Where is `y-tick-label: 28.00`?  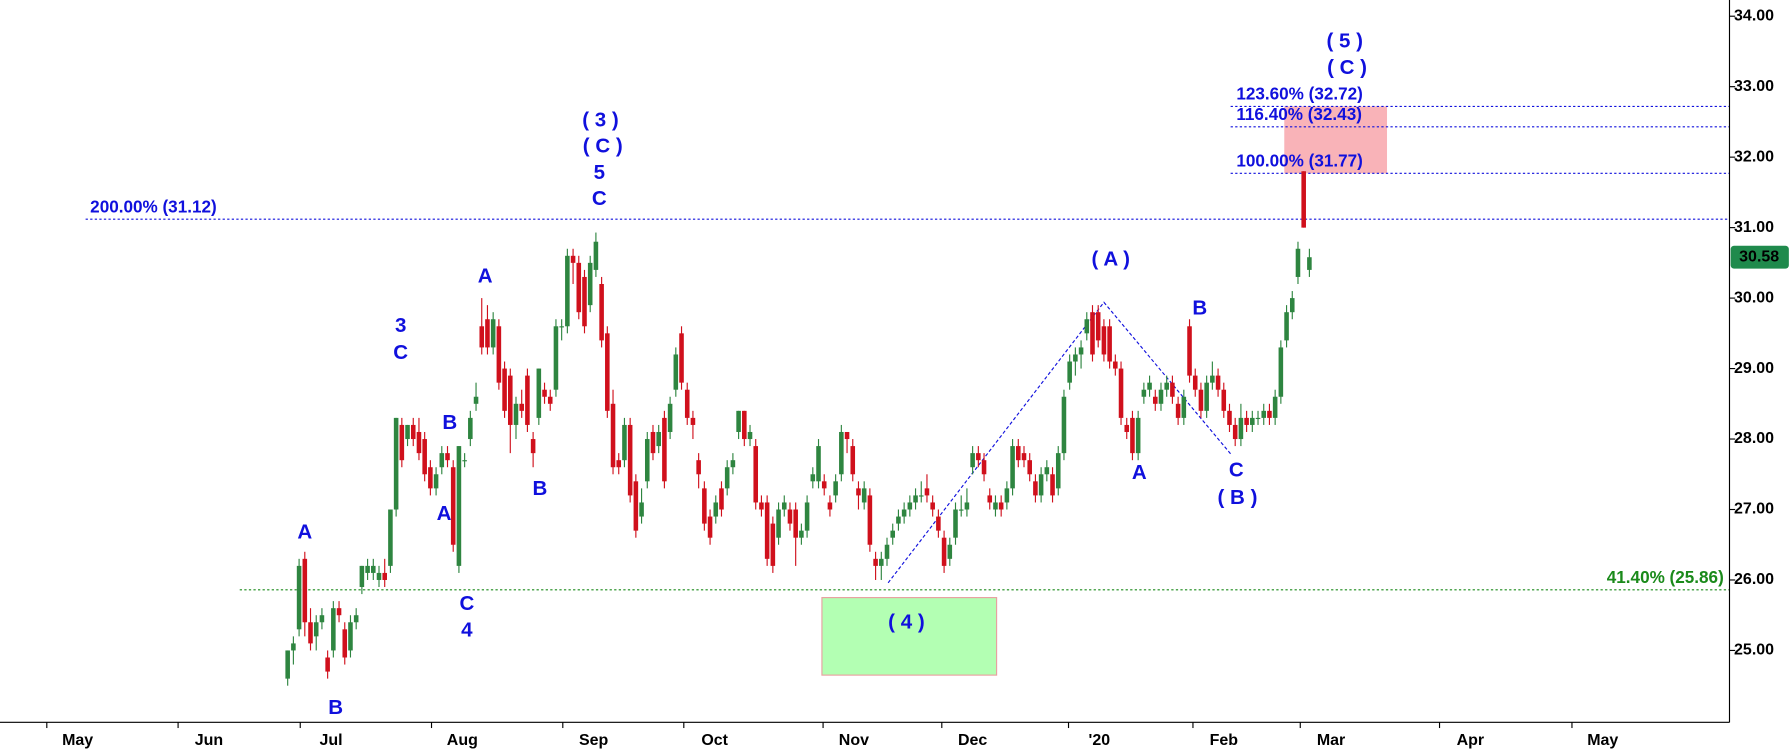 y-tick-label: 28.00 is located at coordinates (1754, 438).